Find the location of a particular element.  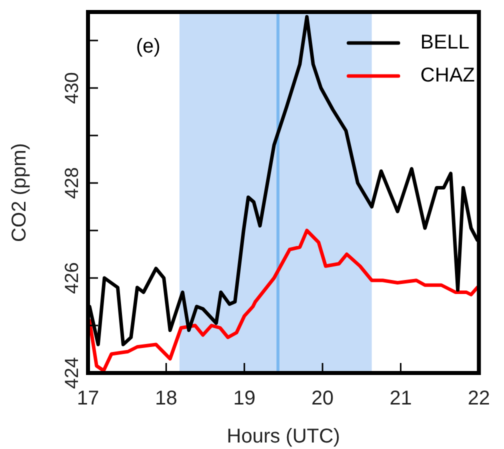

x-tick-label: 21 is located at coordinates (401, 399).